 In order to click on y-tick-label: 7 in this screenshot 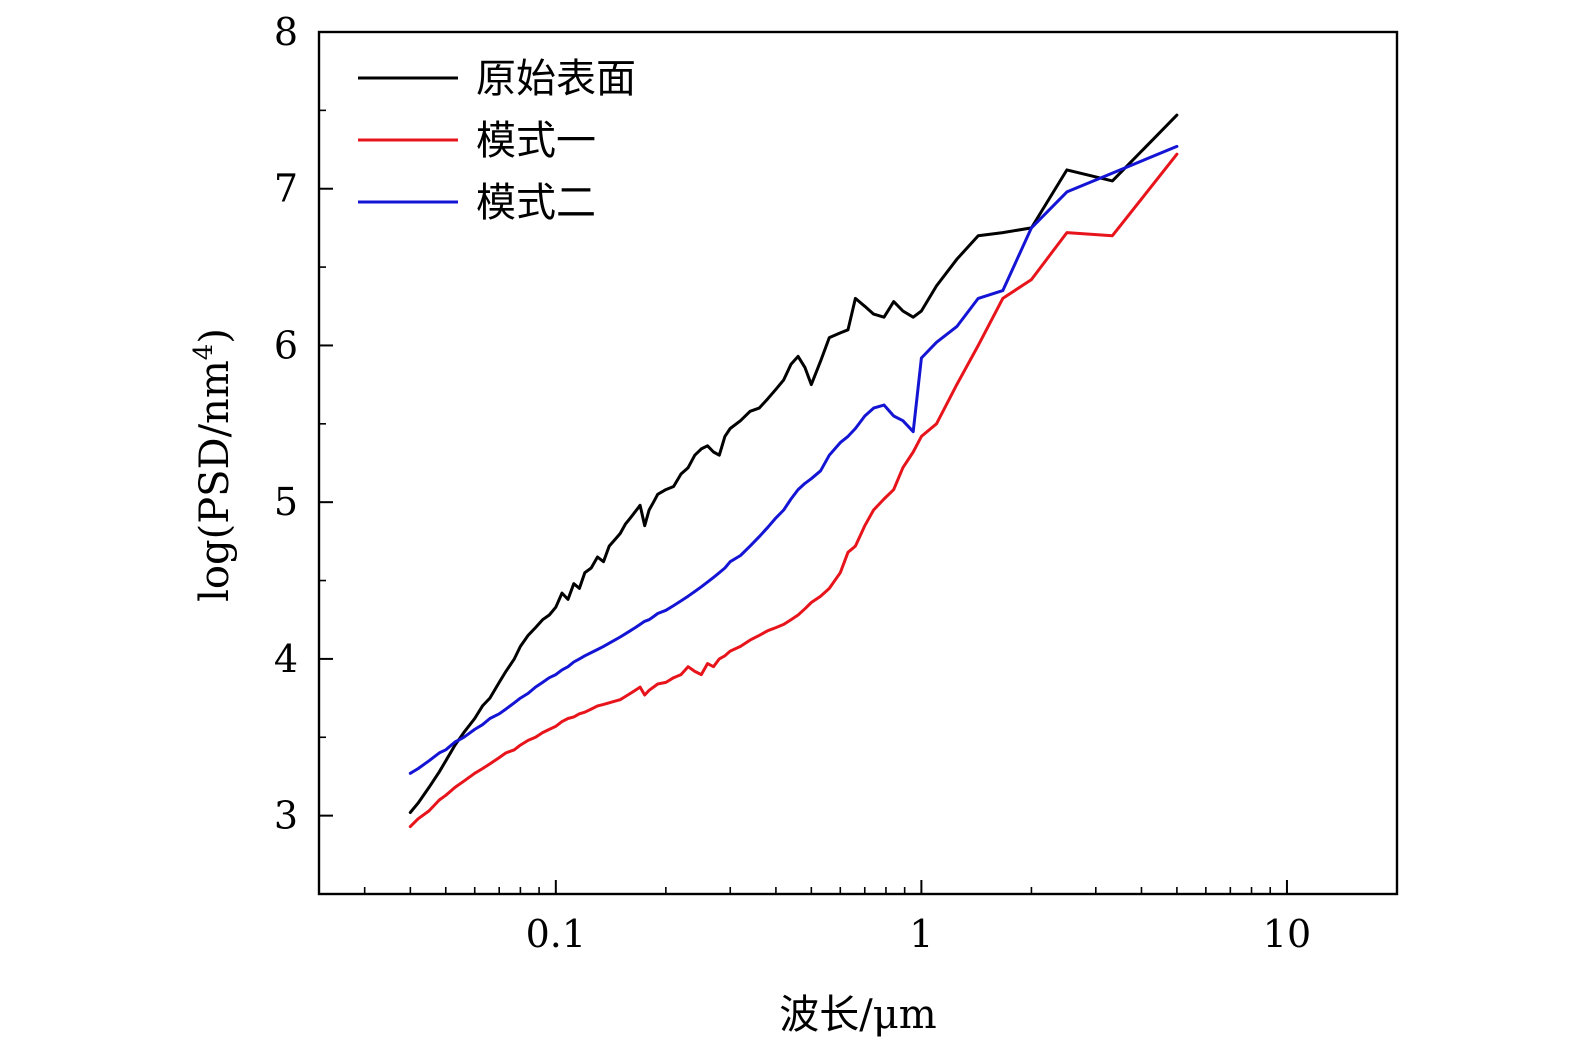, I will do `click(286, 189)`.